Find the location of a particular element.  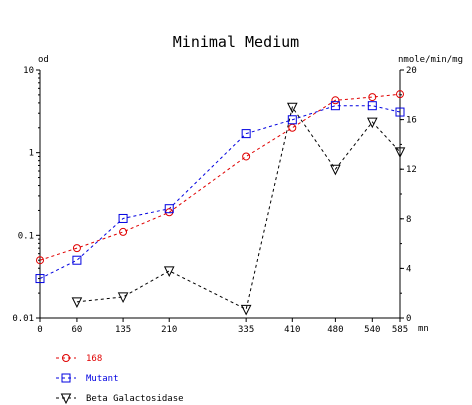

x-tick-label: 410 is located at coordinates (292, 330).